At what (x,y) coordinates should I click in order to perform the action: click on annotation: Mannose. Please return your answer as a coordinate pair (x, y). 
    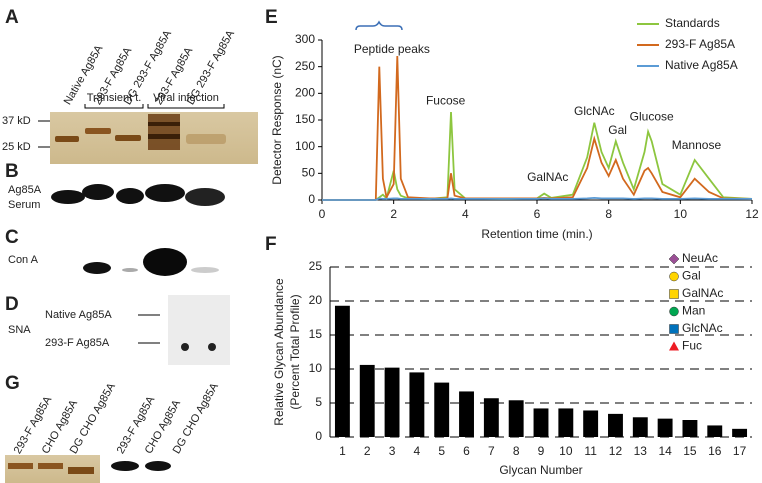
    Looking at the image, I should click on (697, 145).